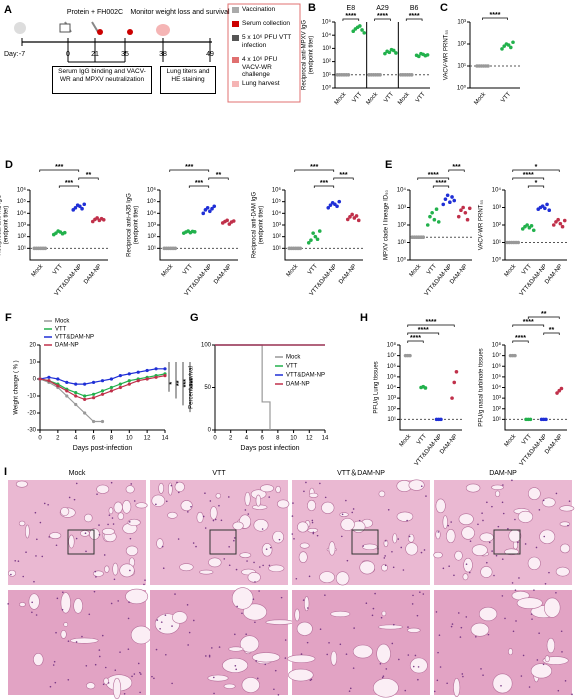 The image size is (577, 700). I want to click on group-label: B6, so click(414, 8).